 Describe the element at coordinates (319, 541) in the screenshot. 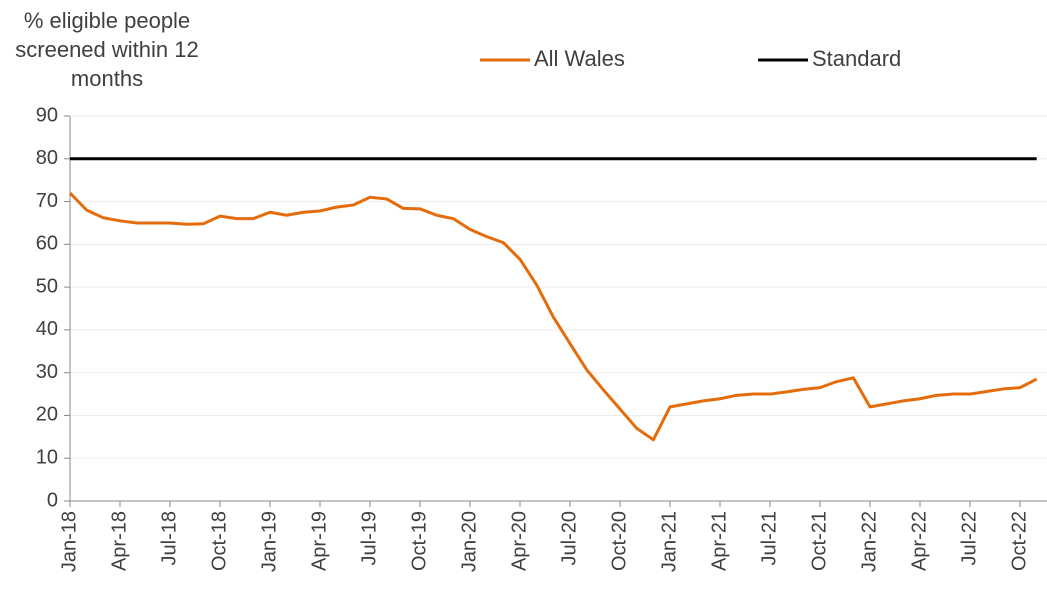

I see `x-tick-label: Apr-19` at that location.